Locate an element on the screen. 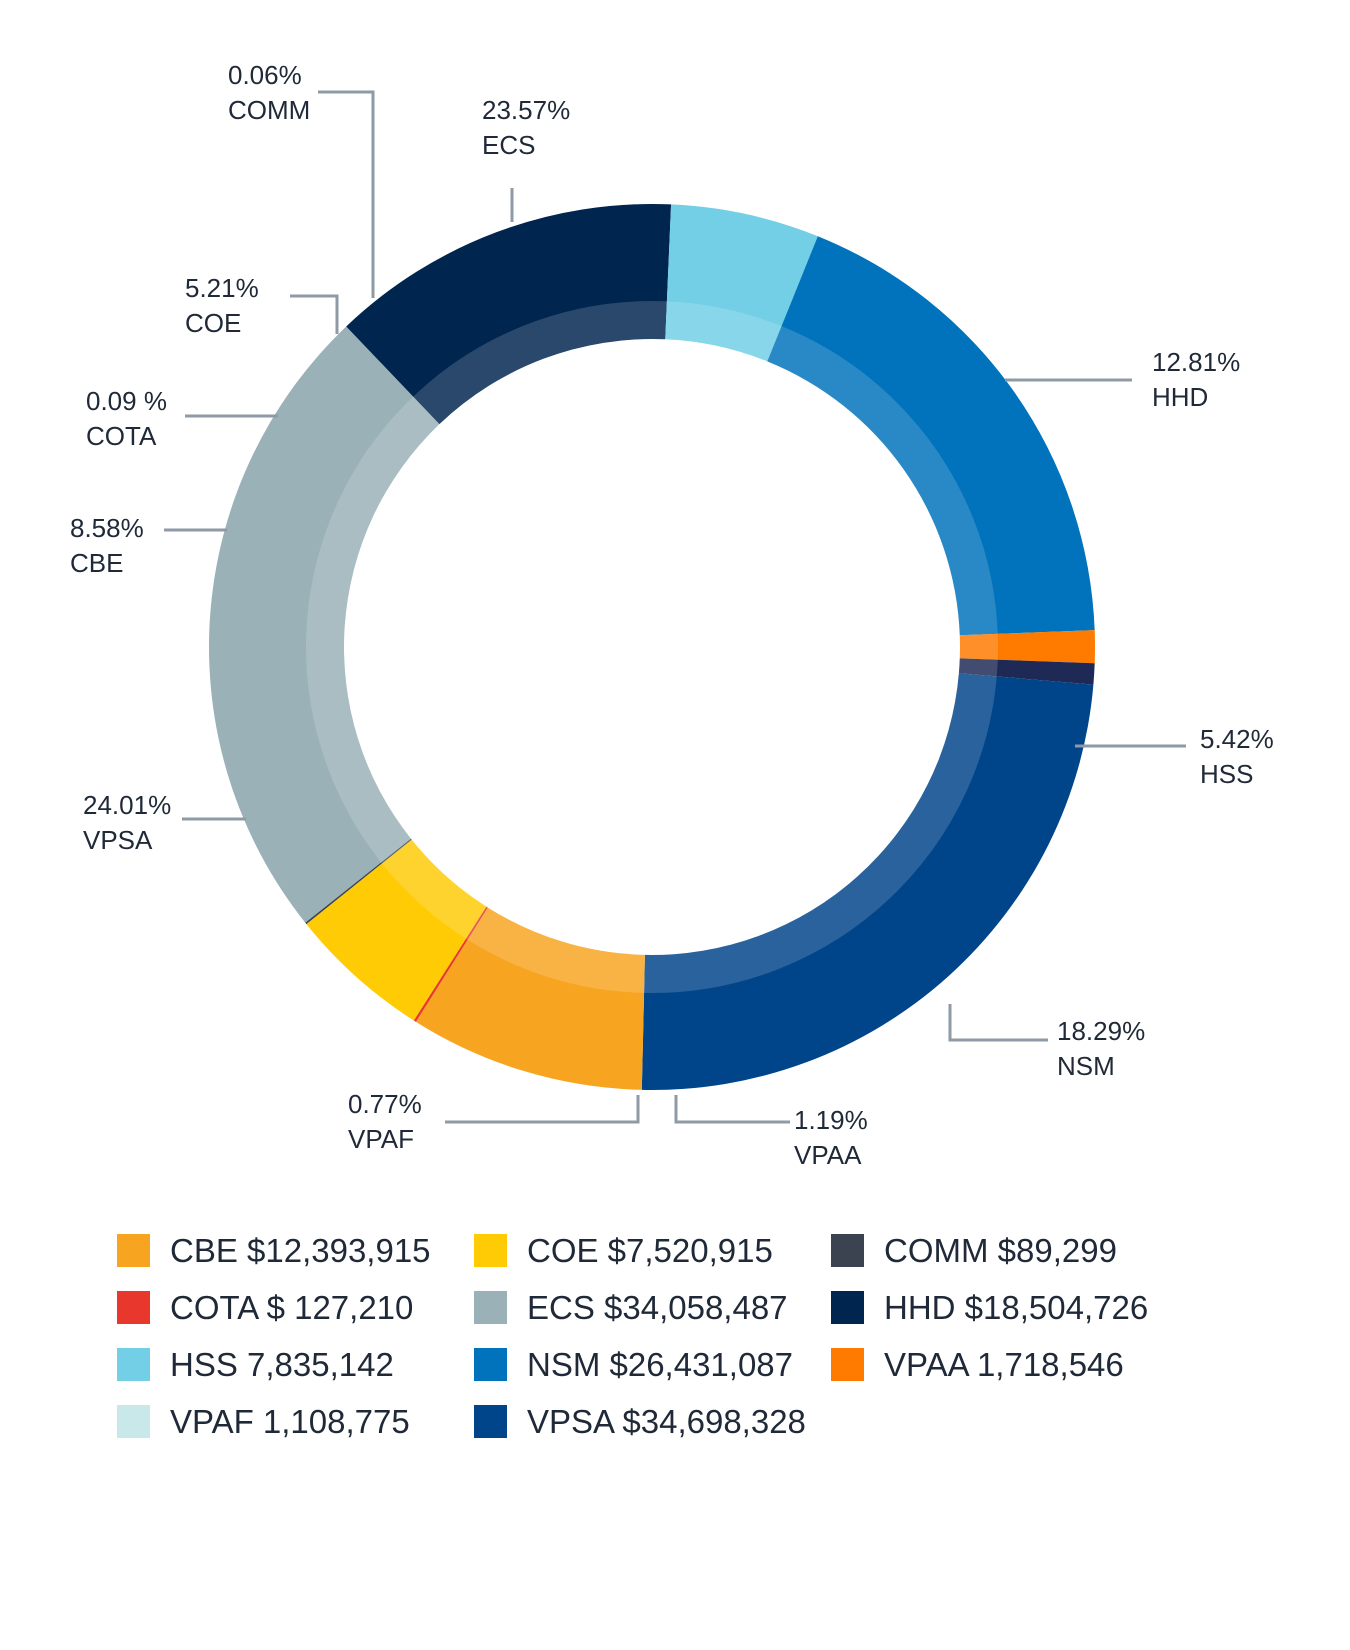 The height and width of the screenshot is (1650, 1350). slice-label-pct-vpsa: 24.01% is located at coordinates (127, 805).